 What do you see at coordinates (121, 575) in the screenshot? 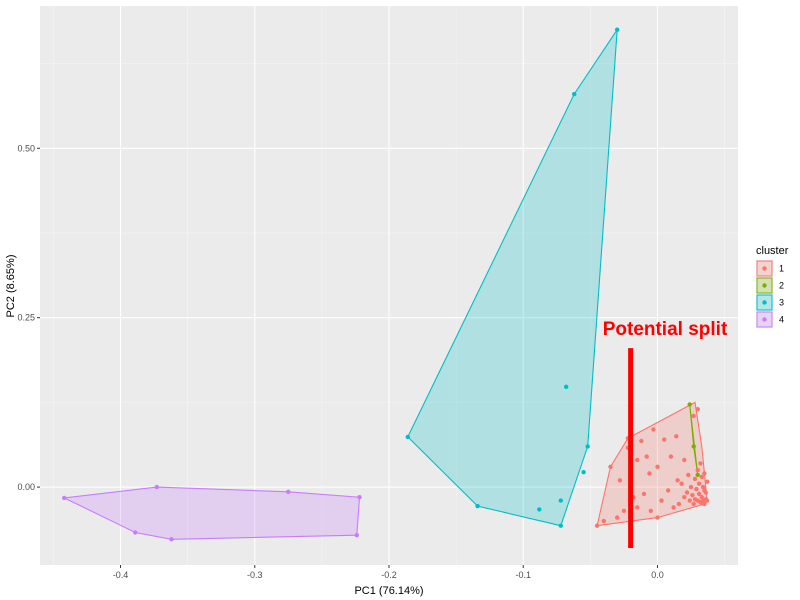
I see `x-tick-label: -0.4` at bounding box center [121, 575].